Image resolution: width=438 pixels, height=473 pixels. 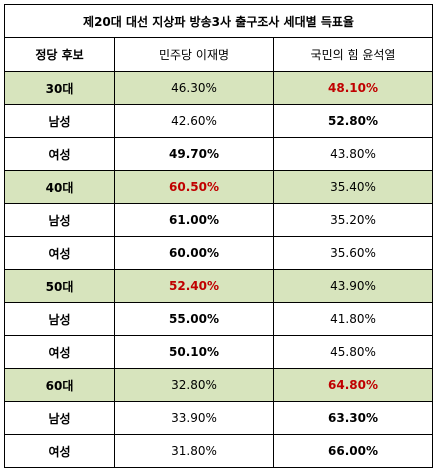 What do you see at coordinates (353, 187) in the screenshot?
I see `cell-yoon-percent: 35.40%` at bounding box center [353, 187].